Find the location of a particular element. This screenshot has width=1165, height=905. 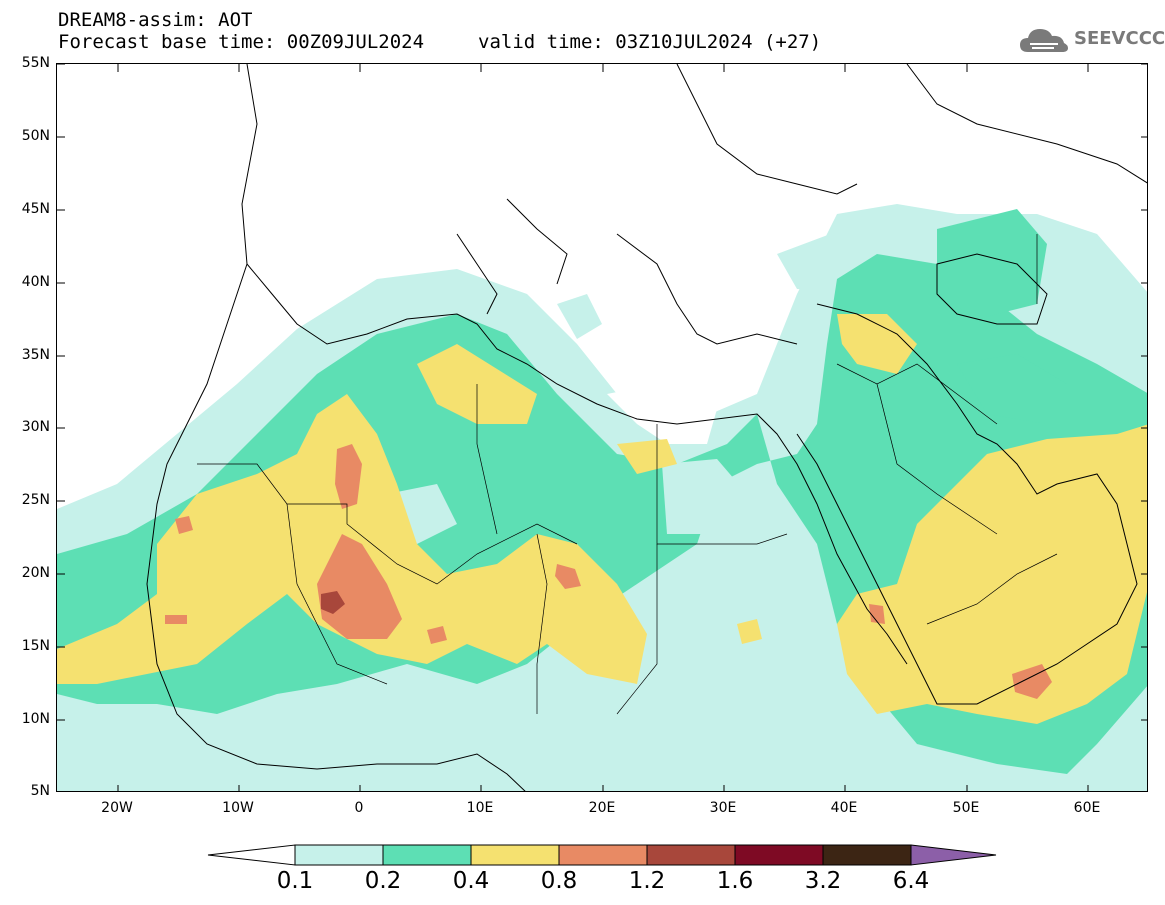

lon-label-40e: 40E is located at coordinates (844, 808).